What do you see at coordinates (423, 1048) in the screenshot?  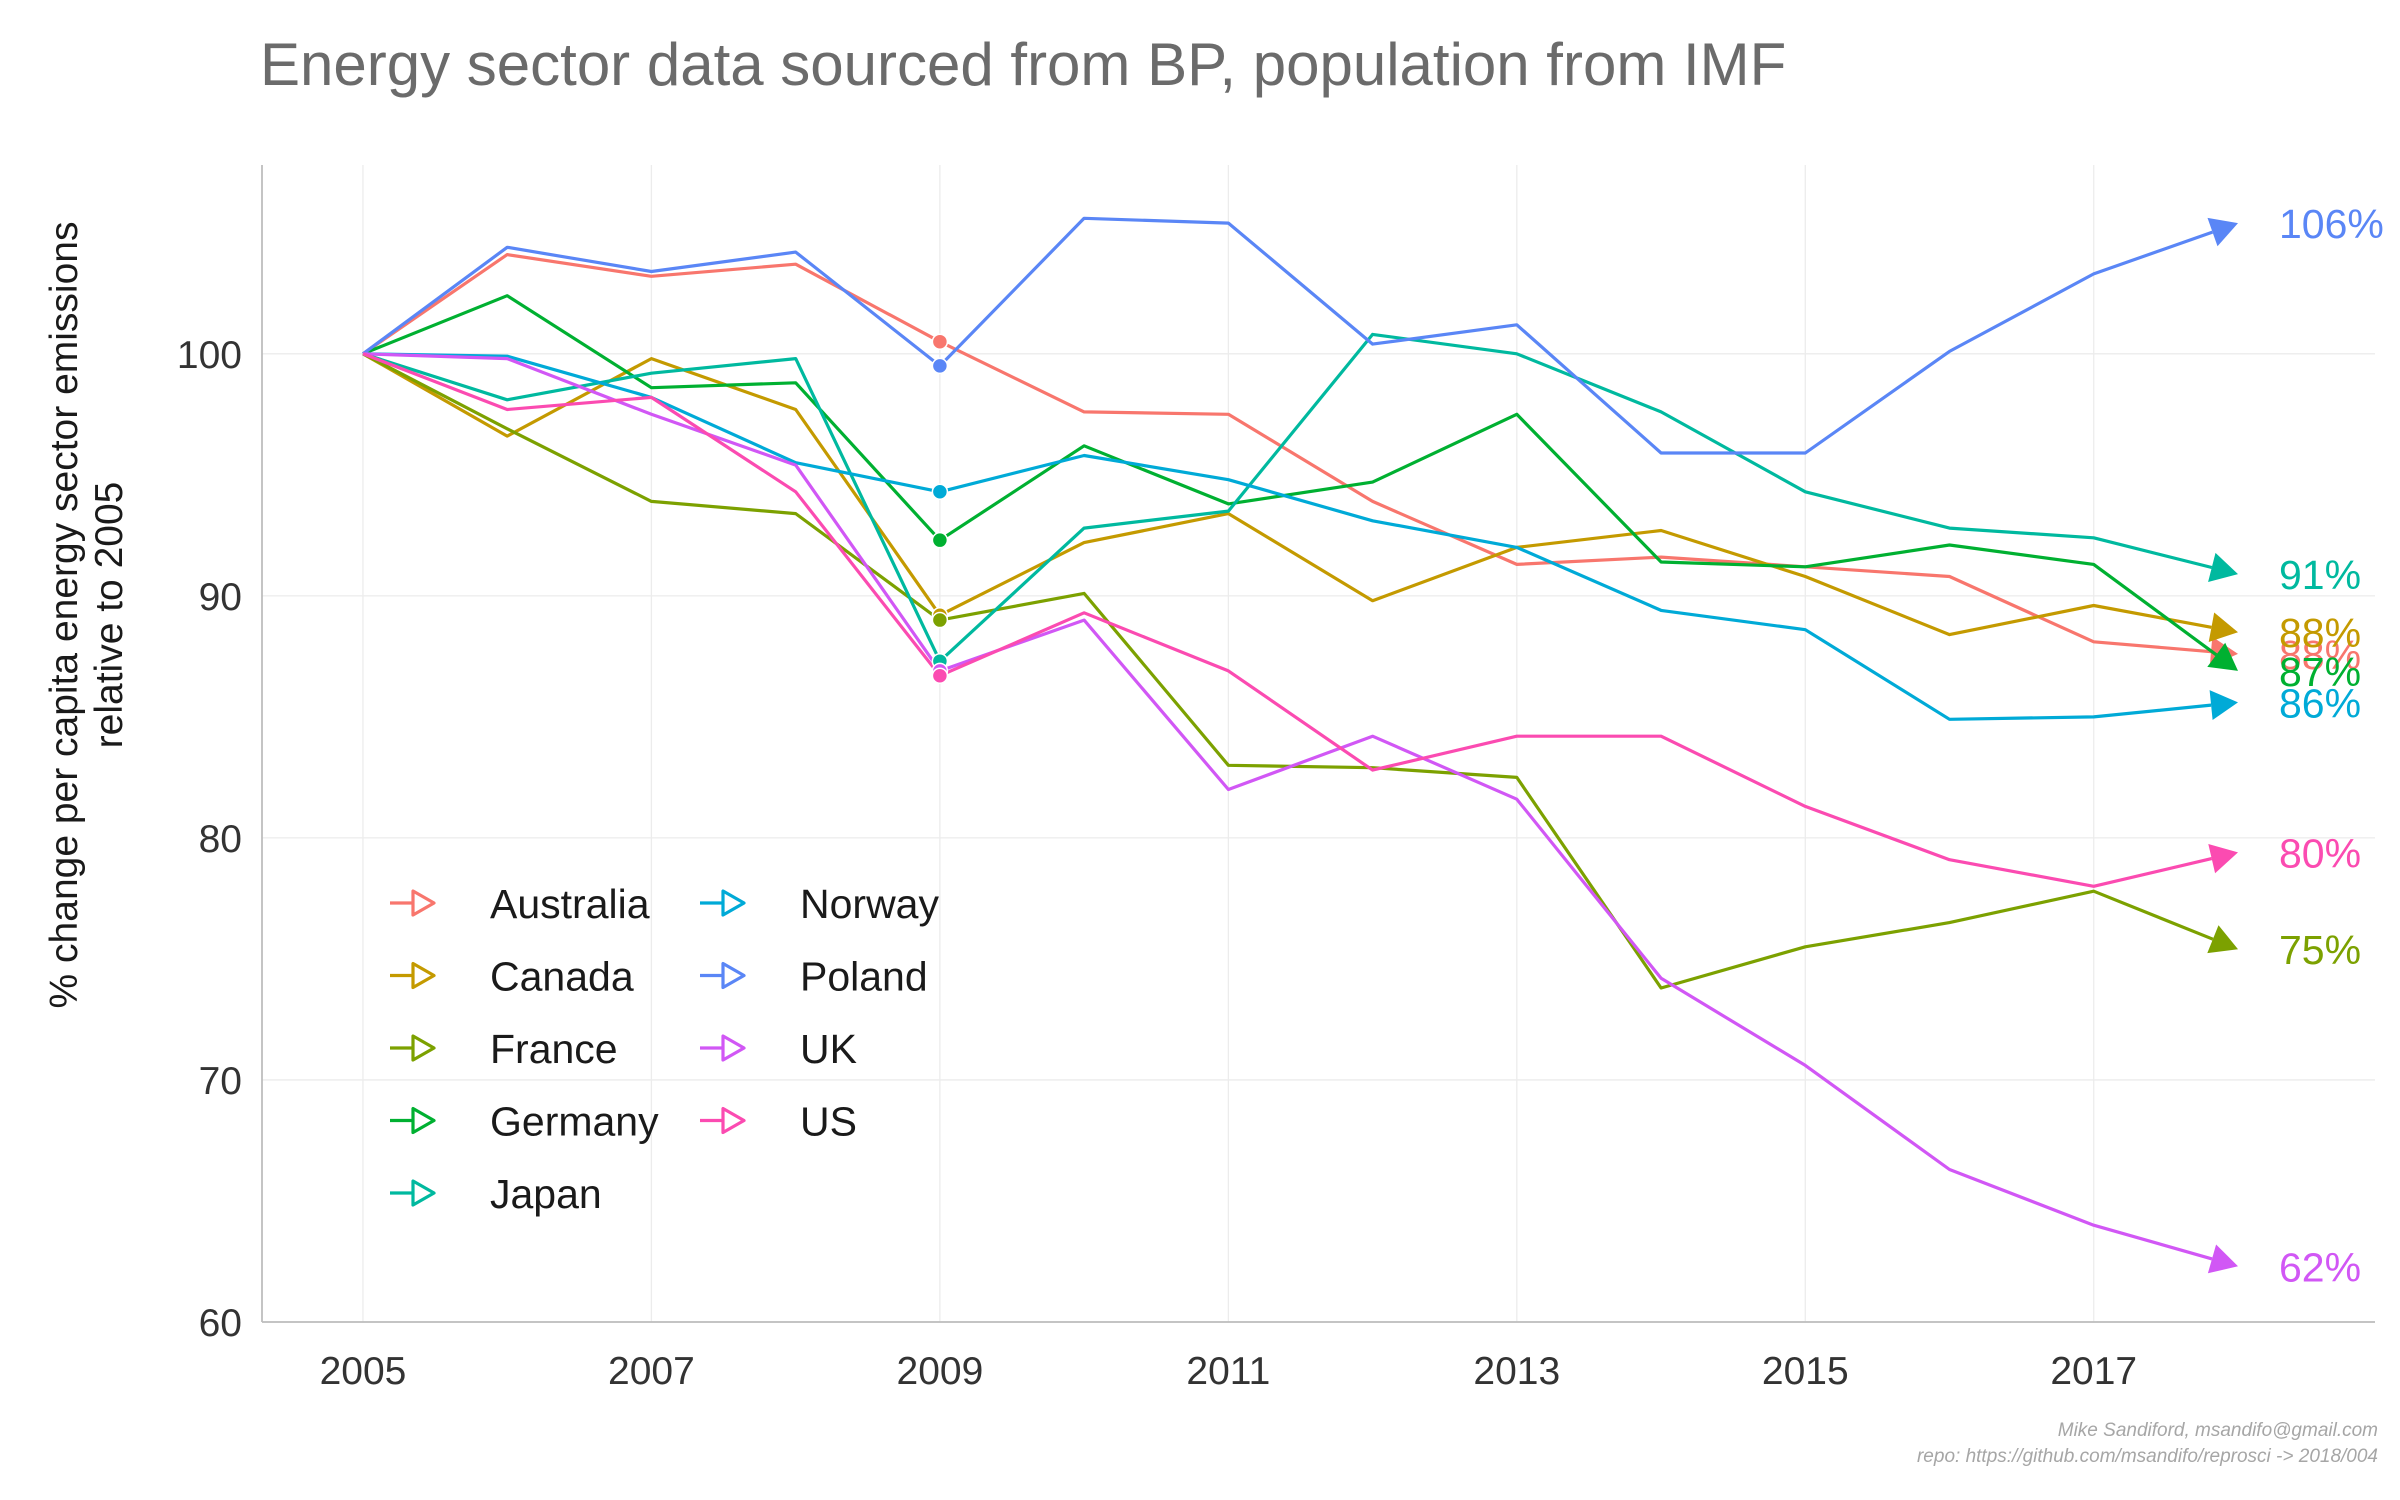 I see `legend-key-arrow-france` at bounding box center [423, 1048].